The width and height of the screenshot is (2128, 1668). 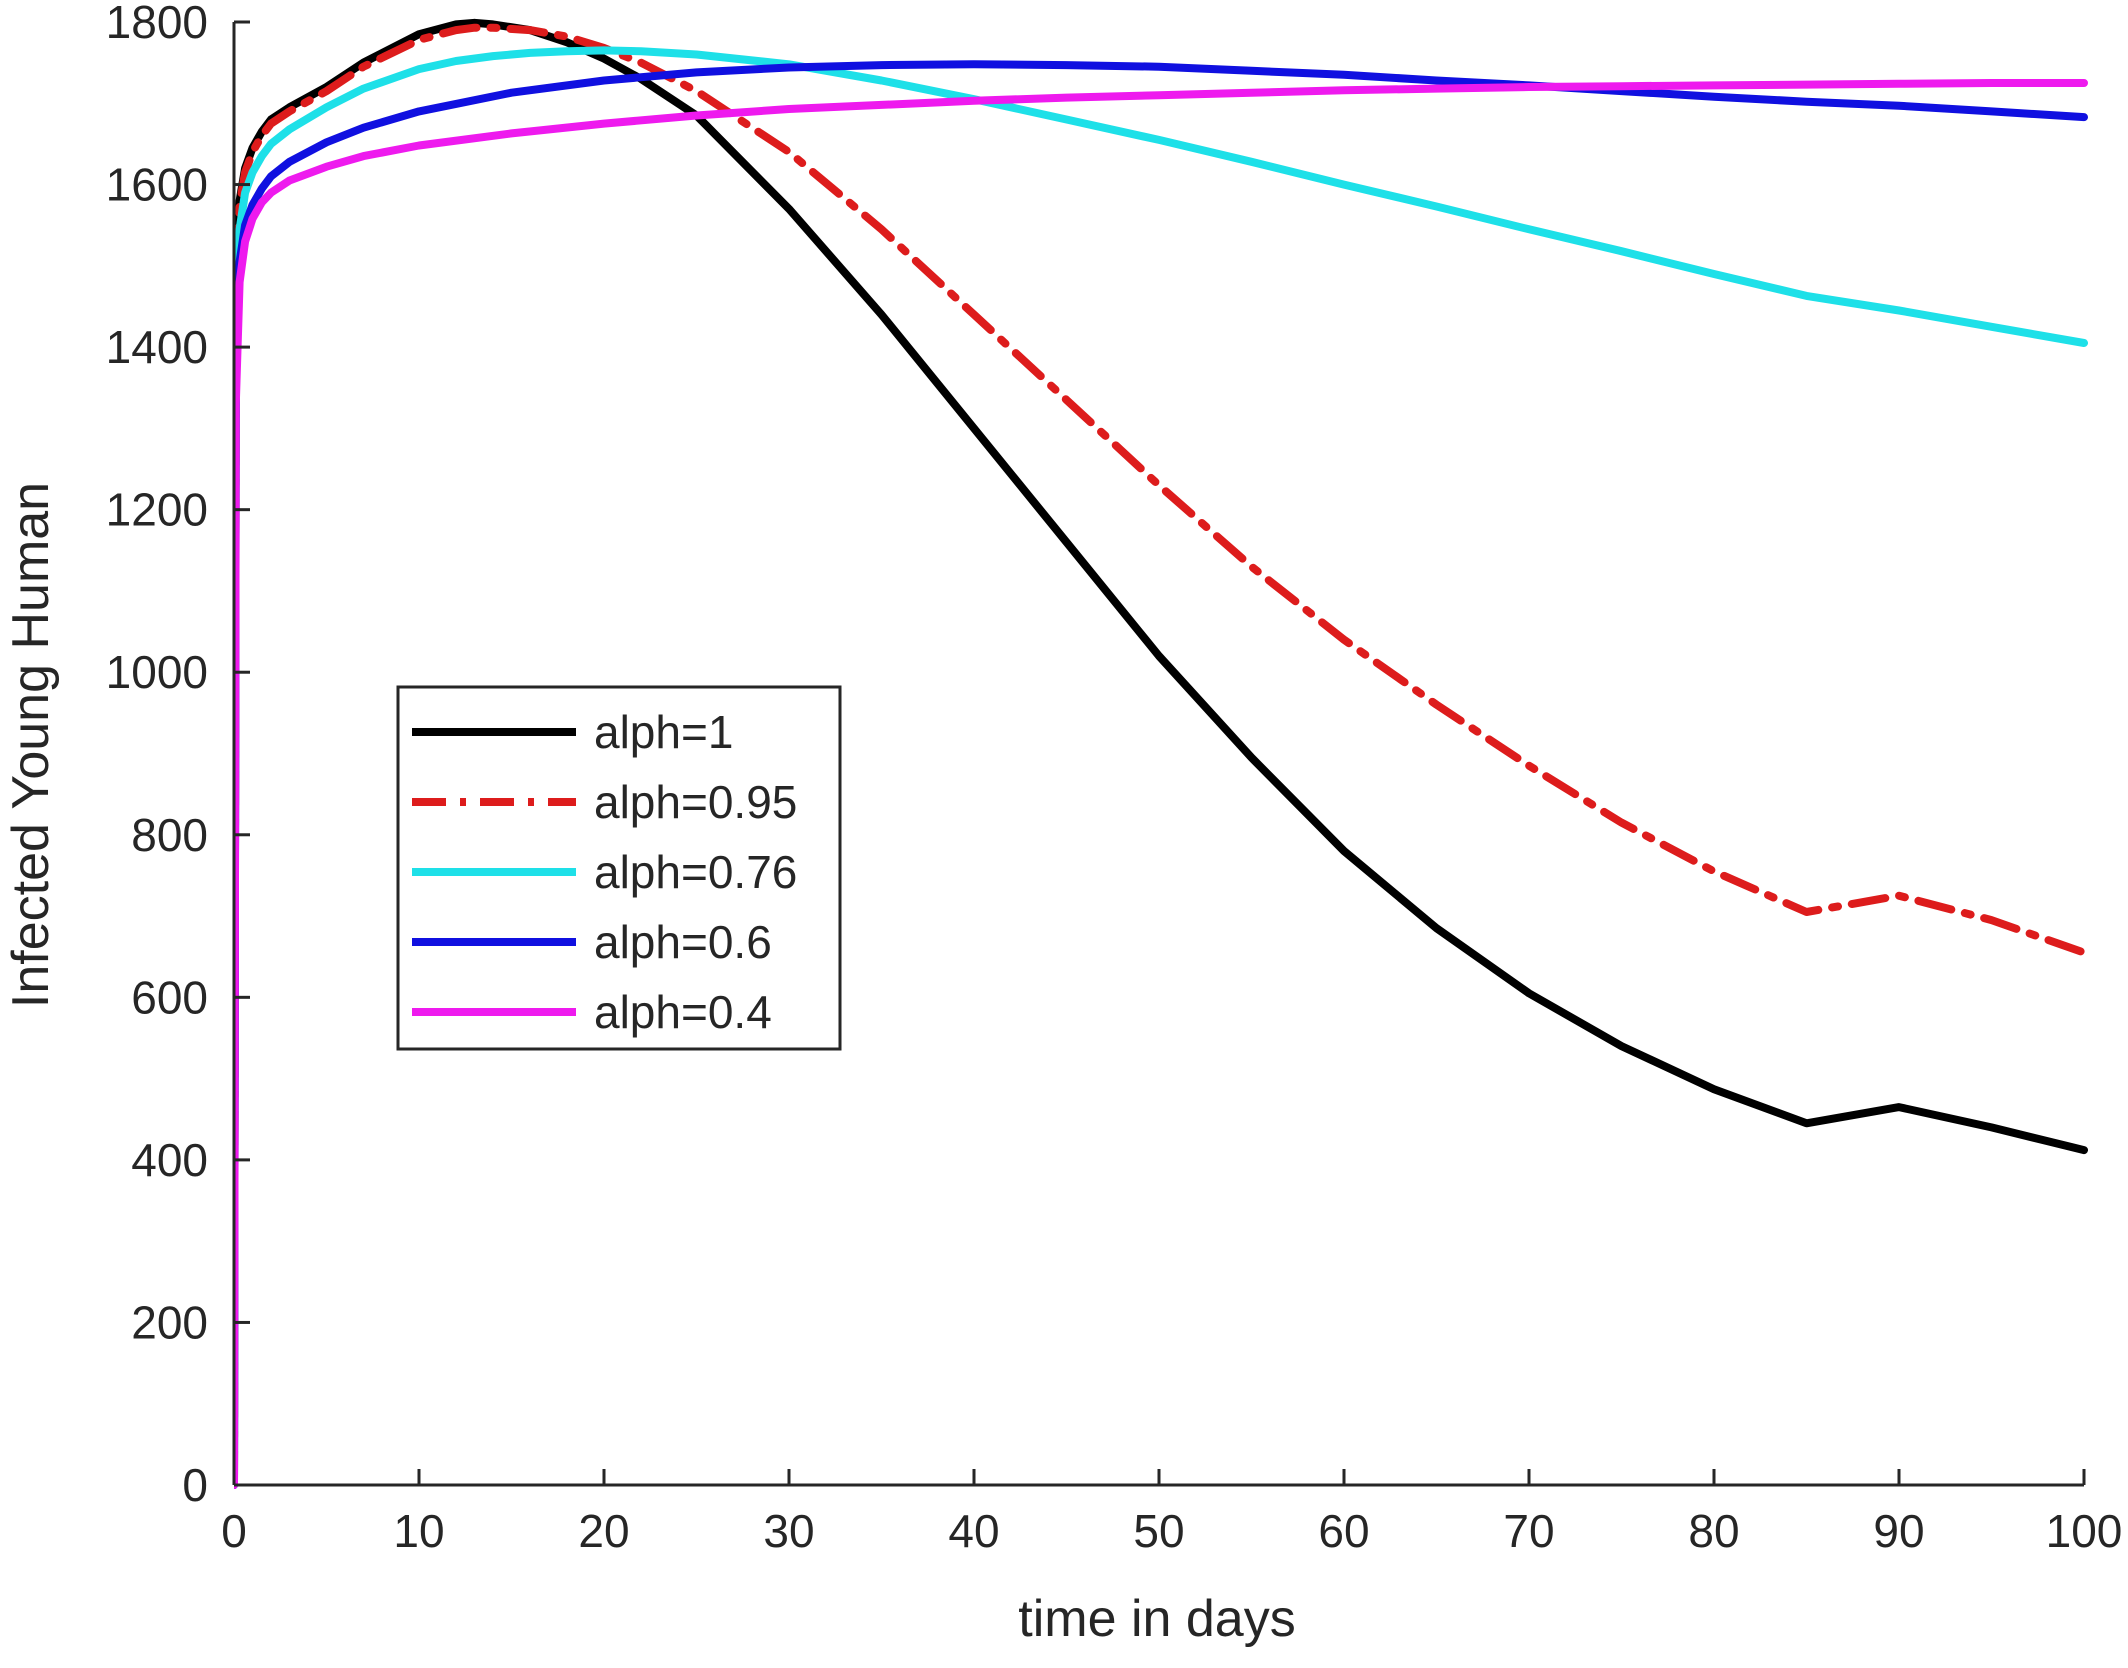 I want to click on y-axis-label: Infected Young Human, so click(x=31, y=745).